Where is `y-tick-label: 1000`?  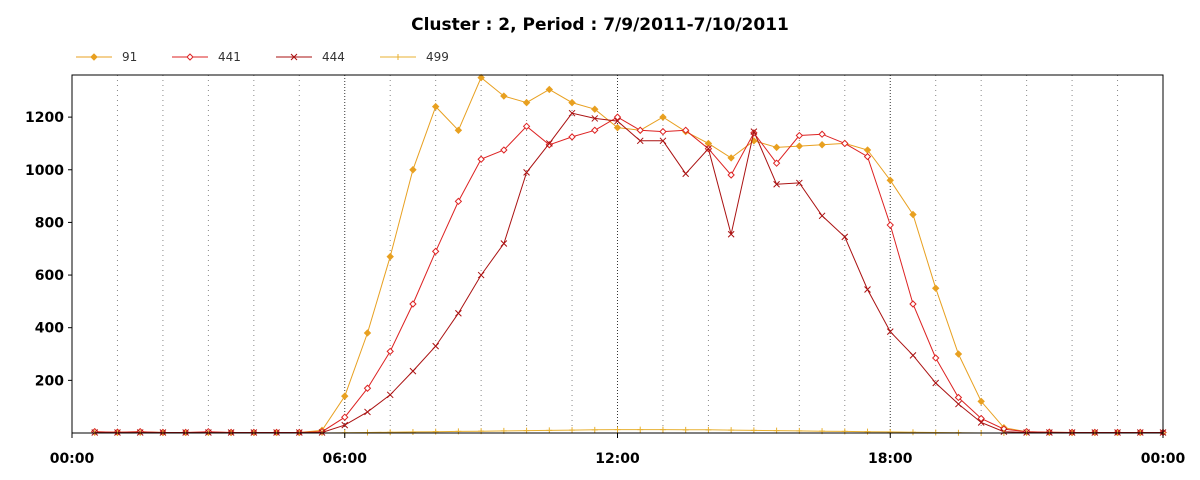
y-tick-label: 1000 is located at coordinates (44, 171).